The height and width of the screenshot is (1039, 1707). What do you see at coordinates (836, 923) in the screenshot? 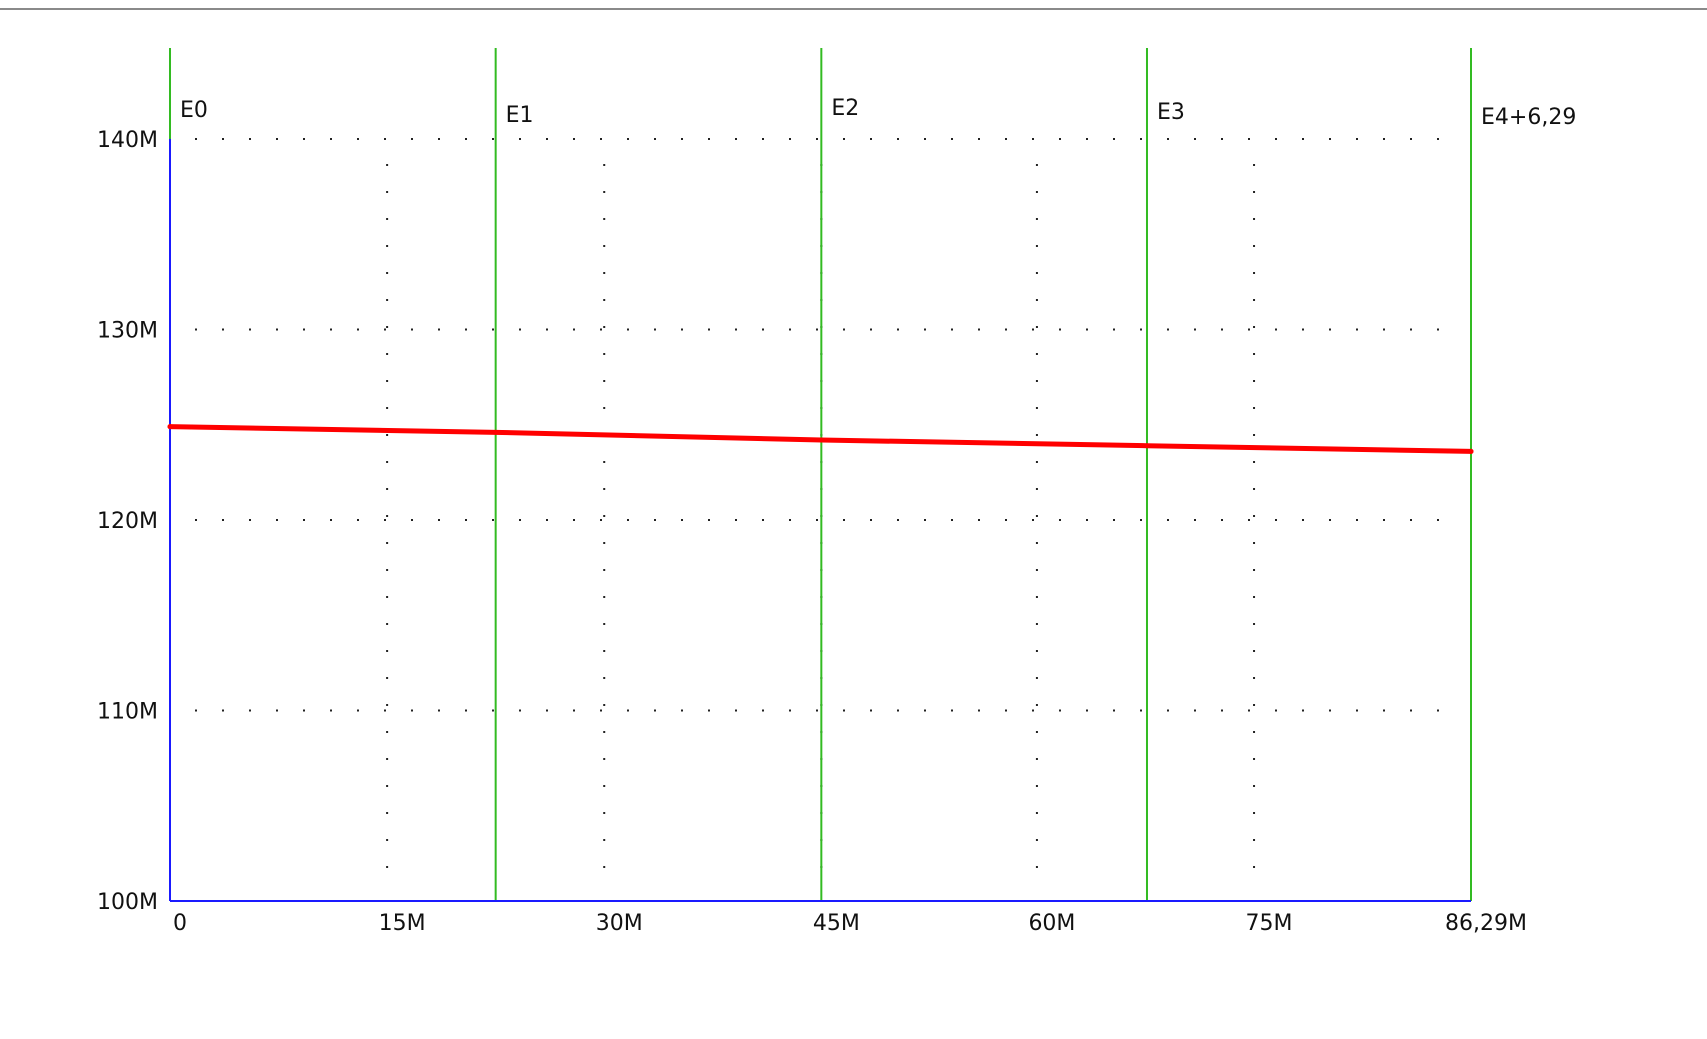
I see `x-tick-label: 45M` at bounding box center [836, 923].